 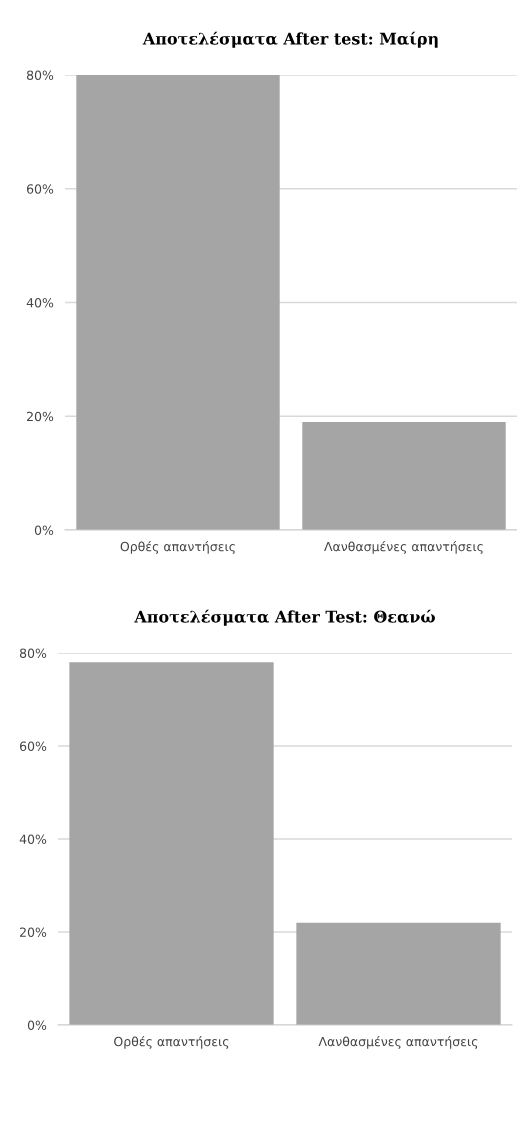 What do you see at coordinates (284, 617) in the screenshot?
I see `chart-title: Αποτελέσματα After Test: Θεανώ` at bounding box center [284, 617].